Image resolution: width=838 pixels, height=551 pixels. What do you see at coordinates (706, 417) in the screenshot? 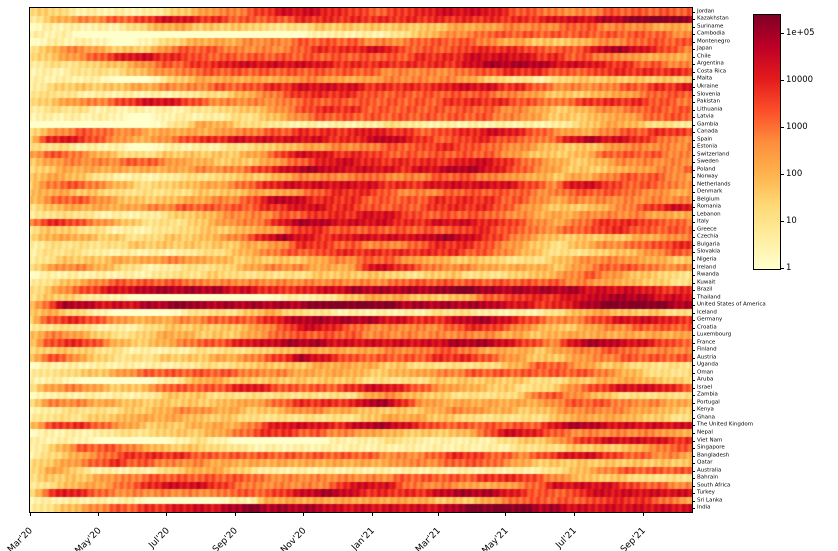
I see `country-label: Ghana` at bounding box center [706, 417].